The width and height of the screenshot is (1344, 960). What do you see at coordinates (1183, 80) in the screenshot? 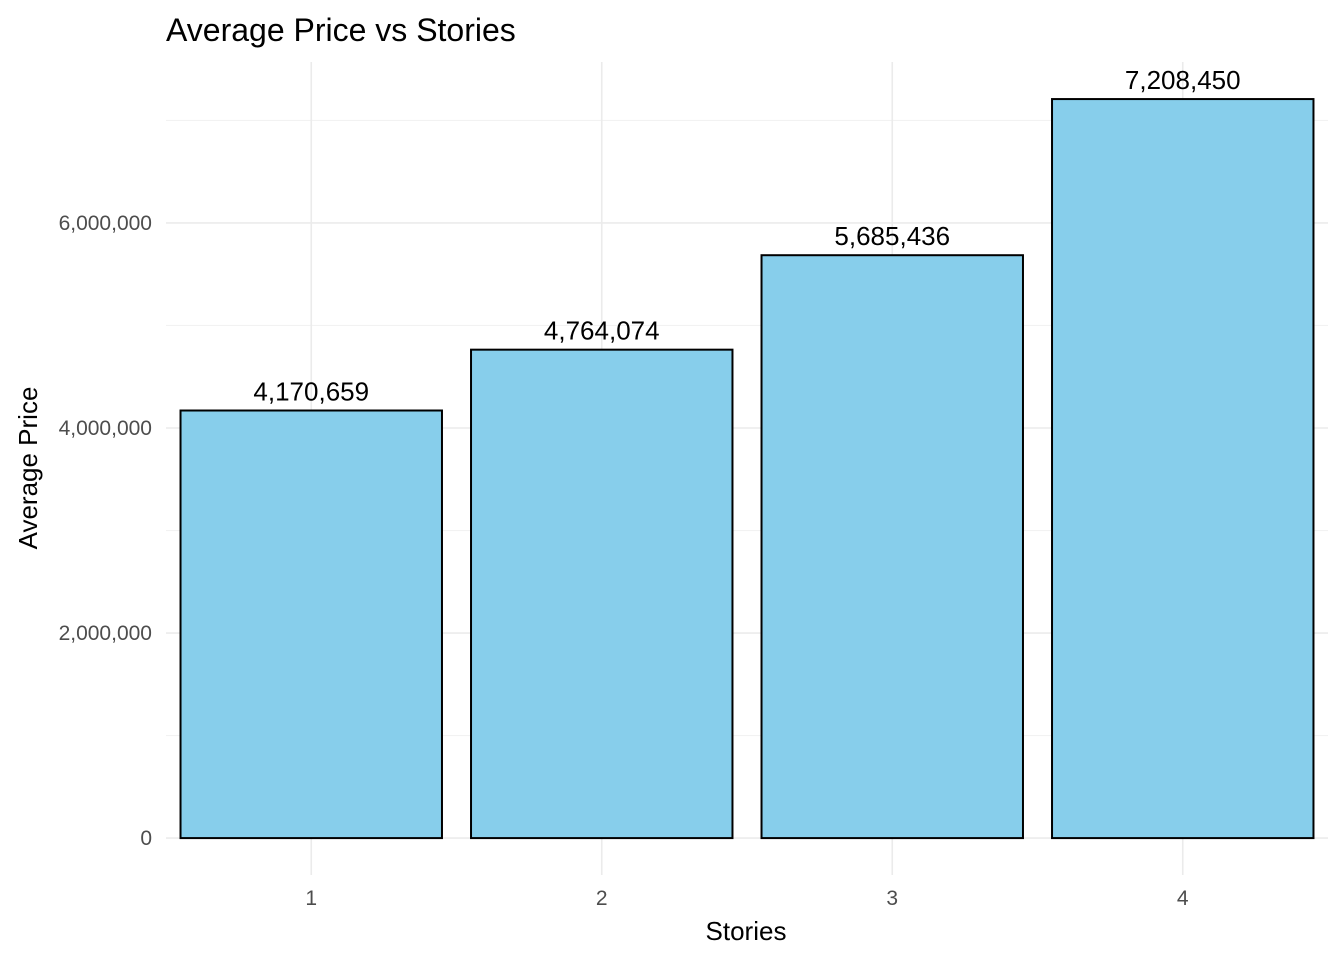
I see `bar-value-label: 7,208,450` at bounding box center [1183, 80].